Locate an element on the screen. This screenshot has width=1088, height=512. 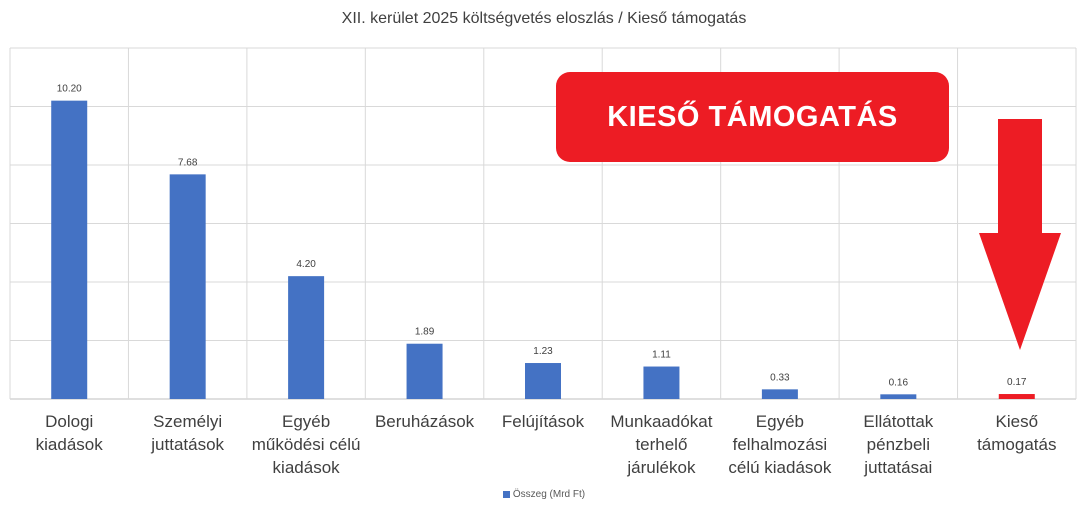
down-arrow-shape is located at coordinates (1020, 234).